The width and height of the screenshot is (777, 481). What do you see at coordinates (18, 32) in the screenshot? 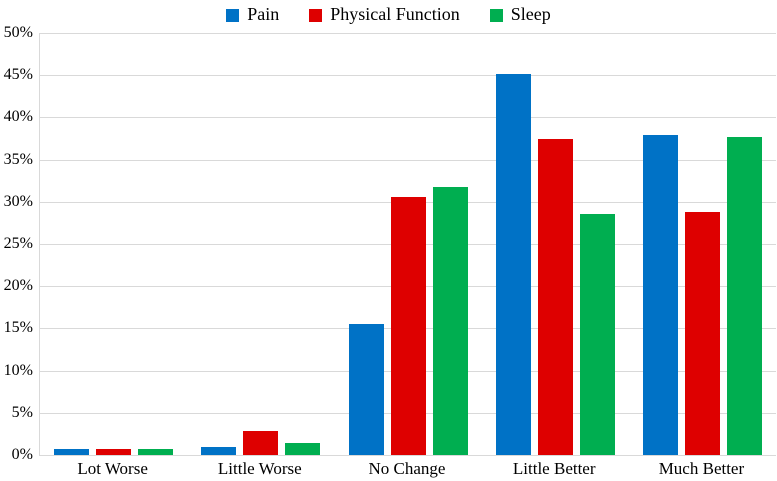
I see `y-tick-label: 50%` at bounding box center [18, 32].